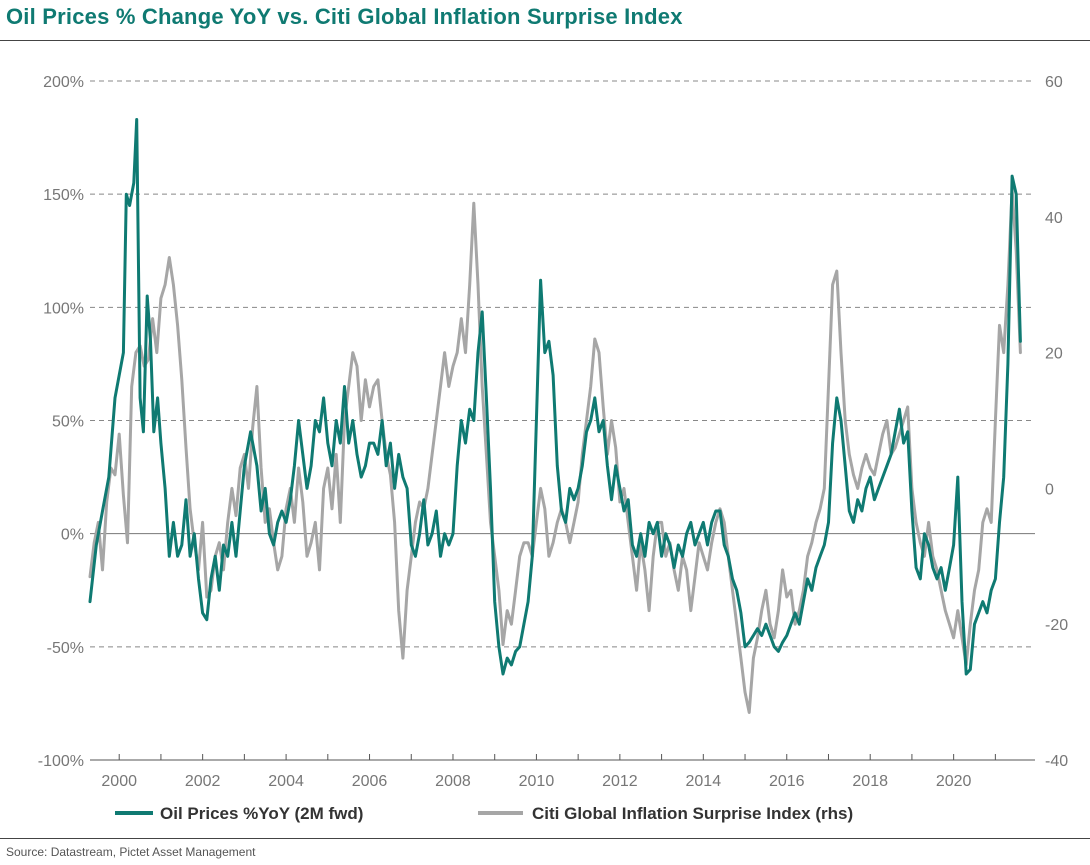 Image resolution: width=1090 pixels, height=865 pixels. What do you see at coordinates (63, 308) in the screenshot?
I see `y-left-tick-label: 100%` at bounding box center [63, 308].